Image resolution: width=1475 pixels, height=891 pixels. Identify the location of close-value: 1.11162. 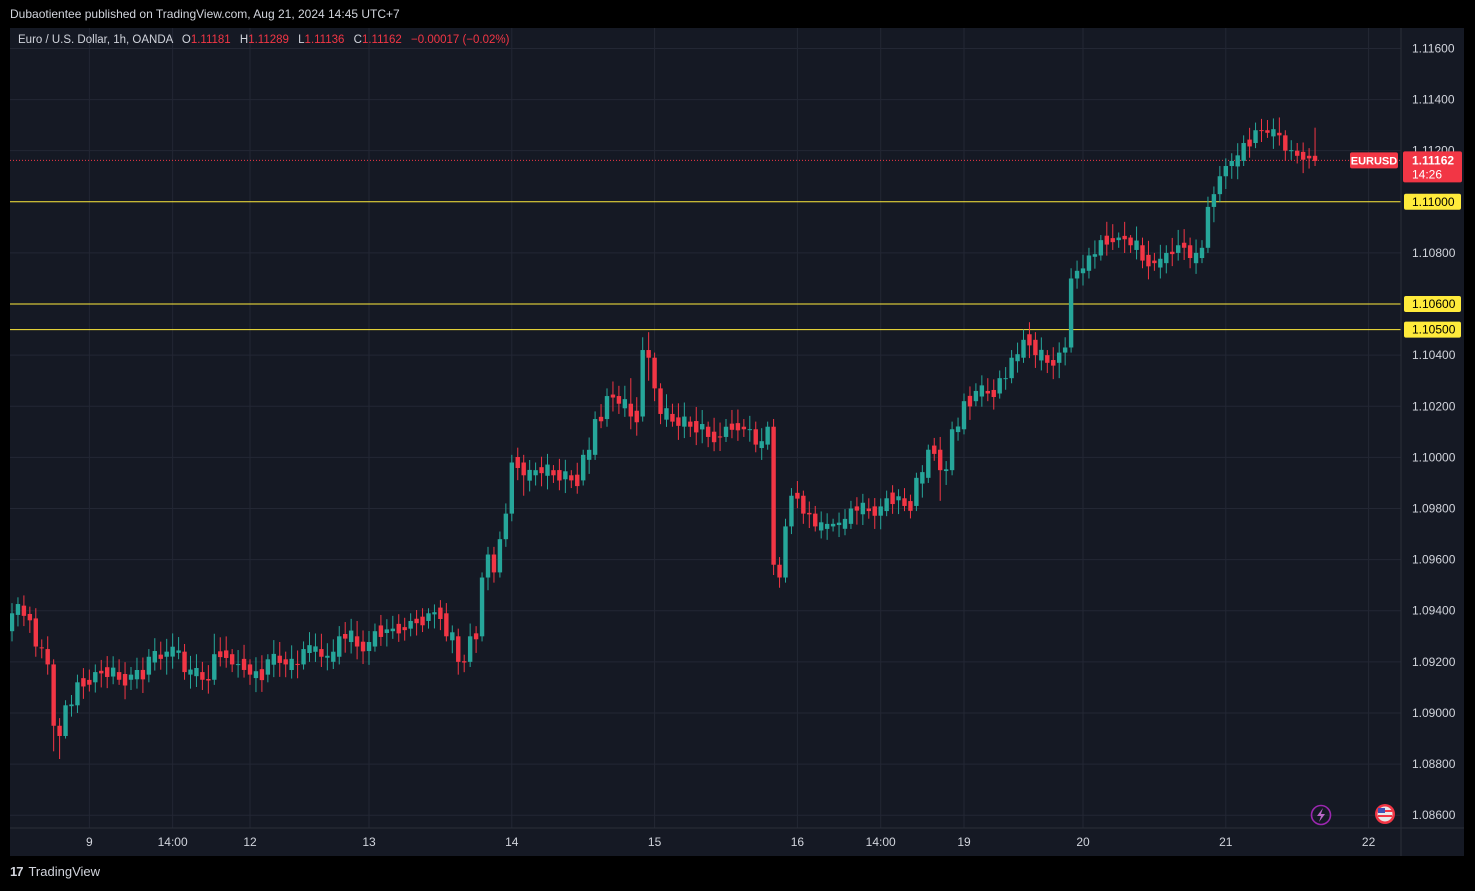
(381, 40).